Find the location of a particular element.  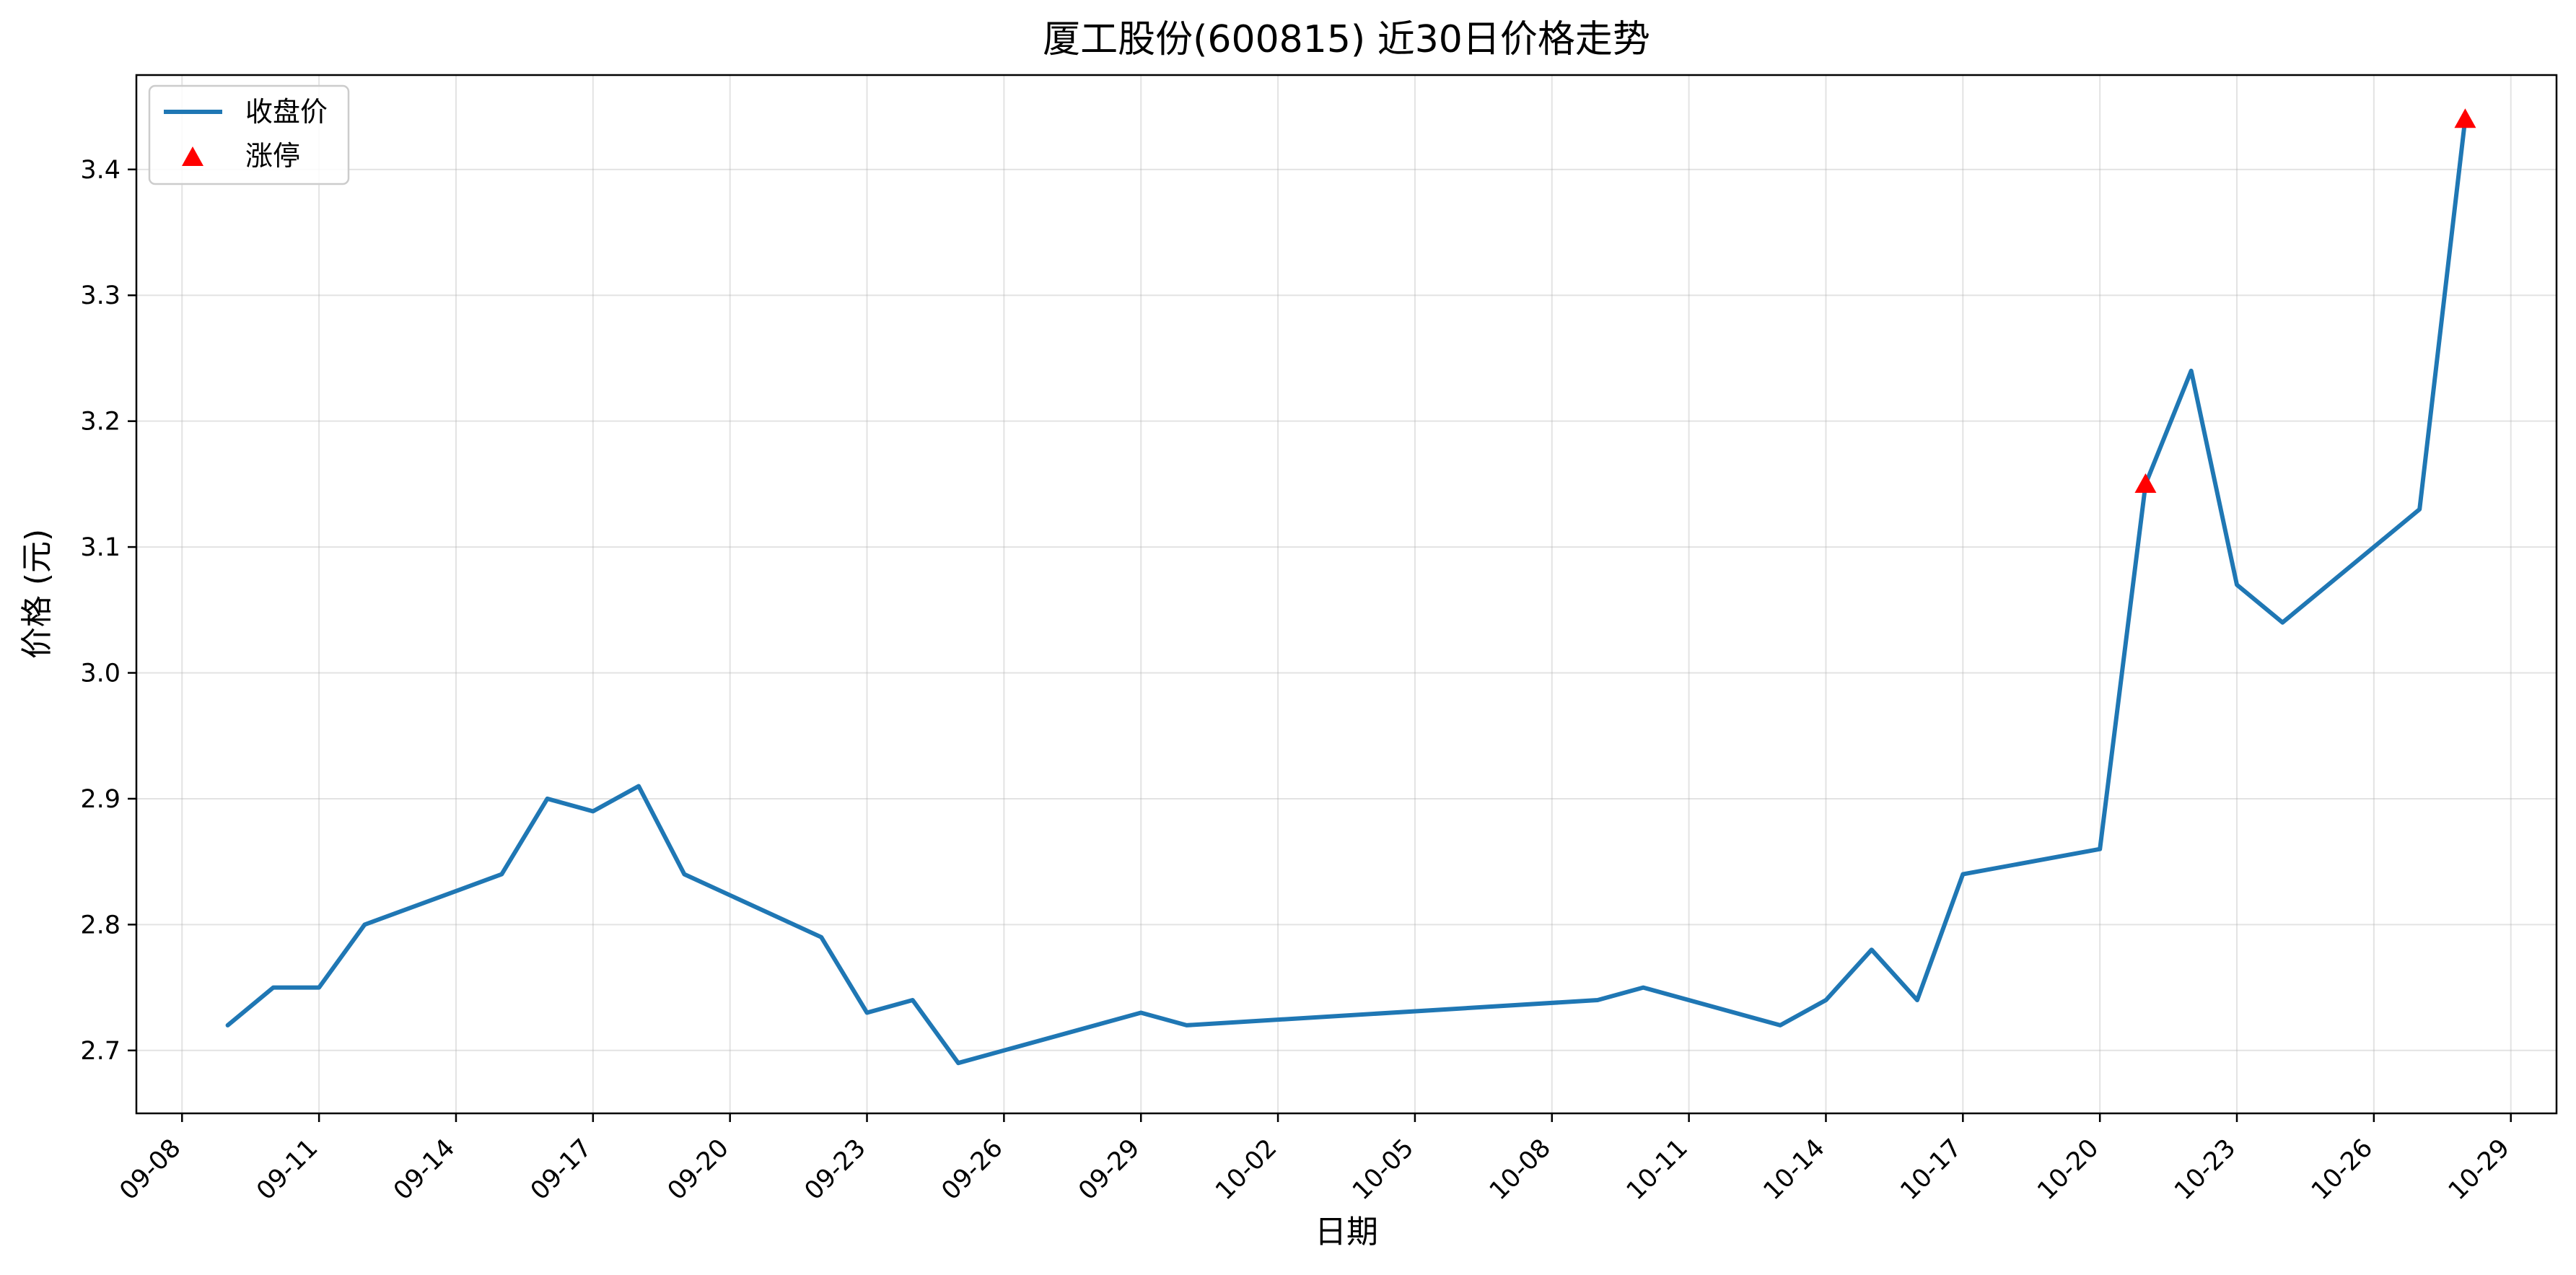

legend-triangle-swatch is located at coordinates (192, 156).